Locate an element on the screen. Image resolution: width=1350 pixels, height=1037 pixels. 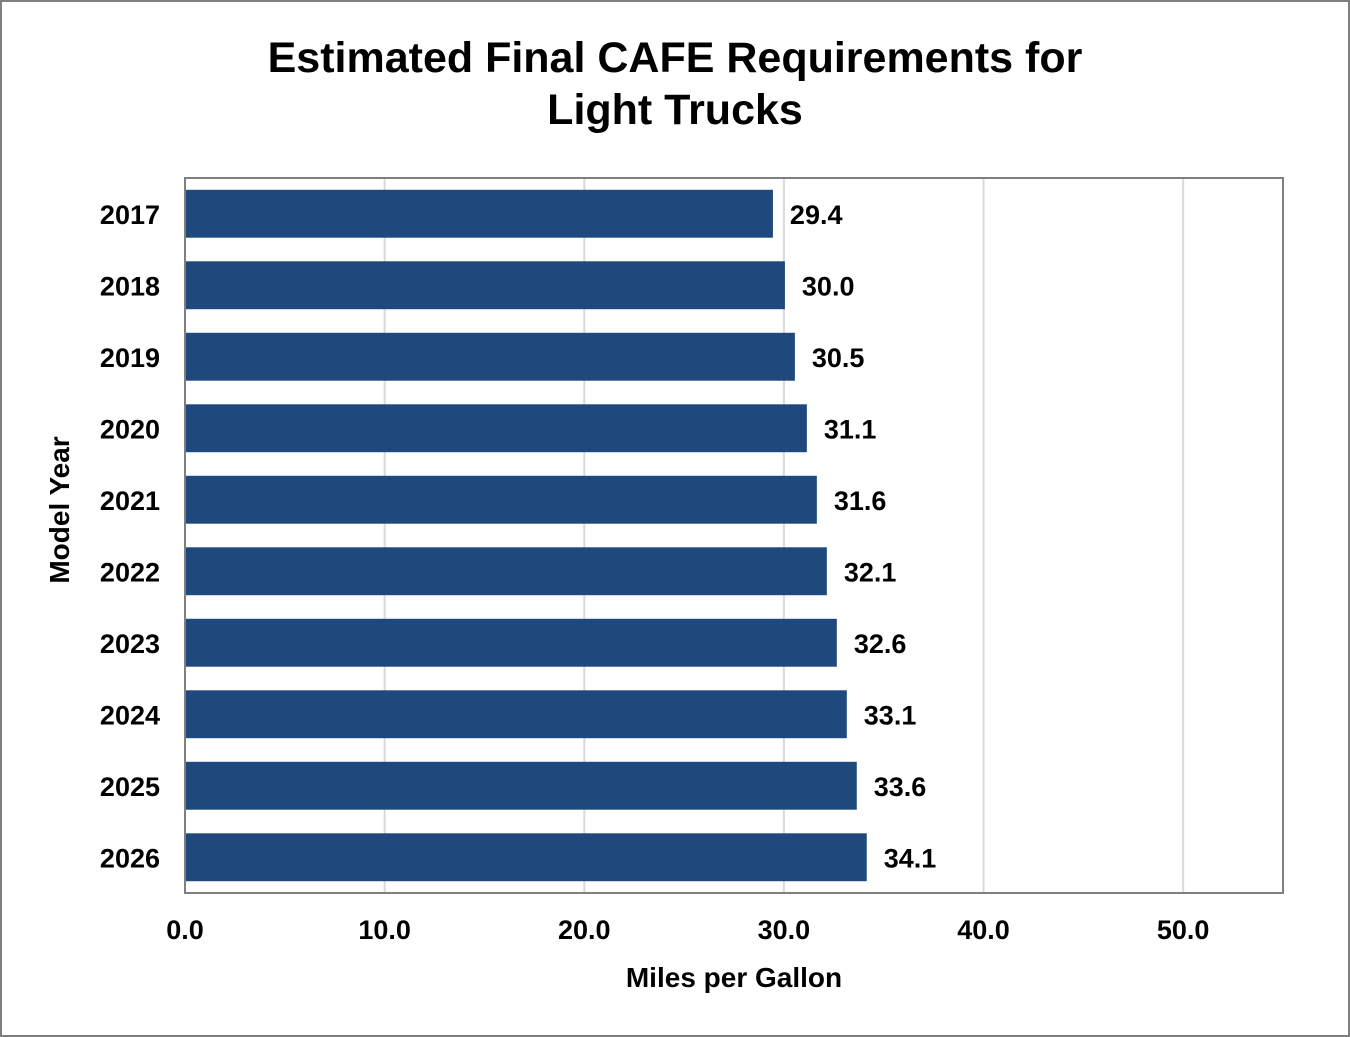
y-tick-label: 2023 is located at coordinates (130, 644).